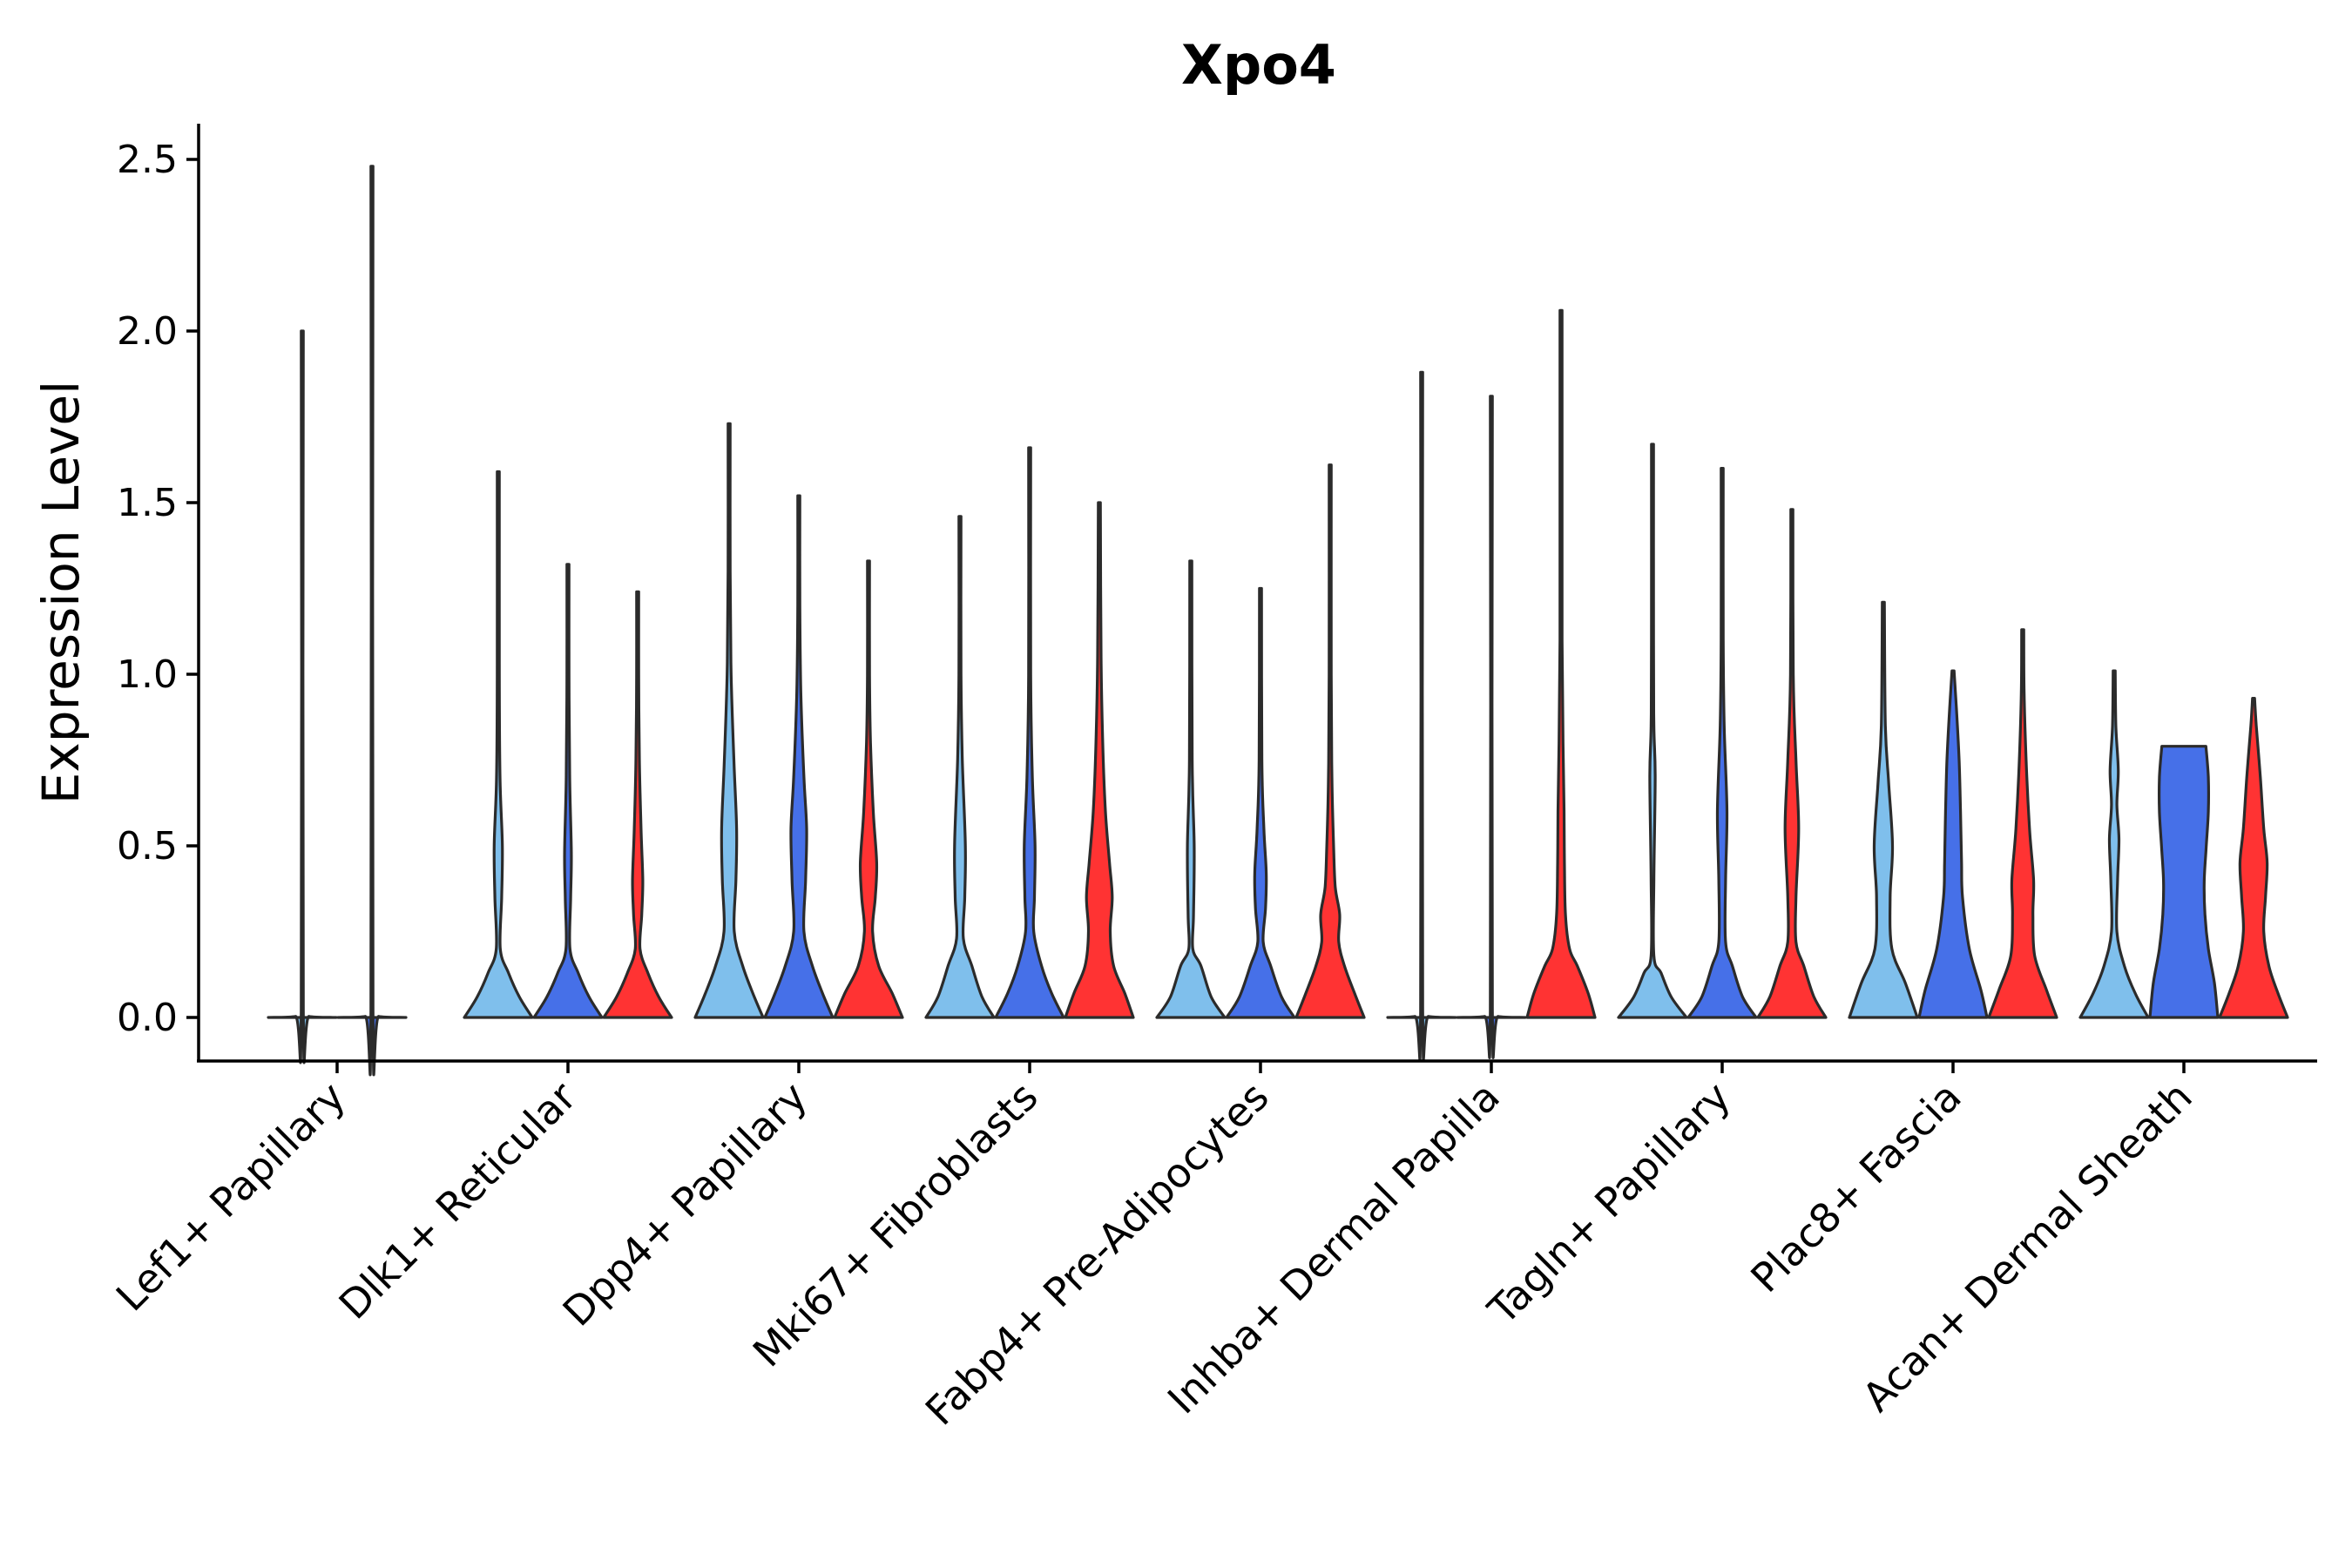 The height and width of the screenshot is (1568, 2352). What do you see at coordinates (147, 331) in the screenshot?
I see `y-tick-label: 2.0` at bounding box center [147, 331].